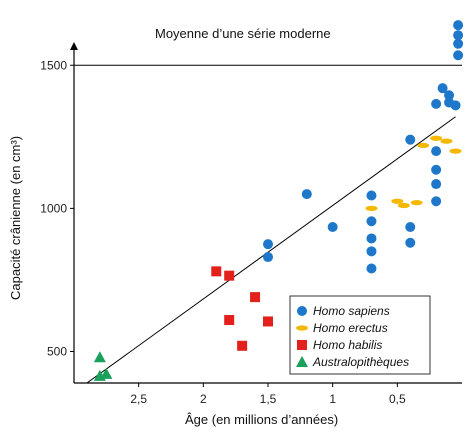  I want to click on legend-label-homo-habilis: Homo habilis, so click(347, 345).